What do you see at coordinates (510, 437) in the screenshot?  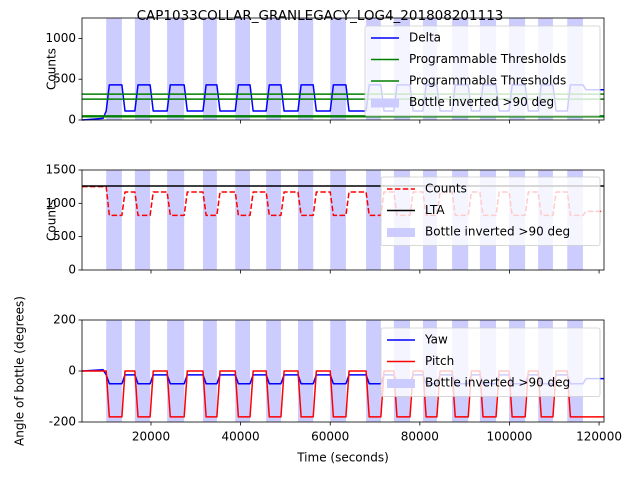 I see `x-tick-label: 100000` at bounding box center [510, 437].